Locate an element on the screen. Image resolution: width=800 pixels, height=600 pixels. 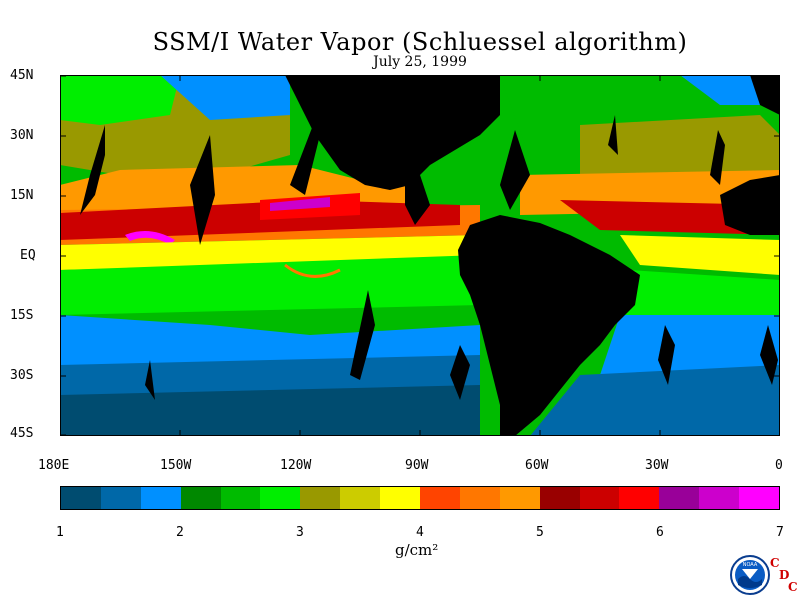
arc-feature is located at coordinates (312, 270).